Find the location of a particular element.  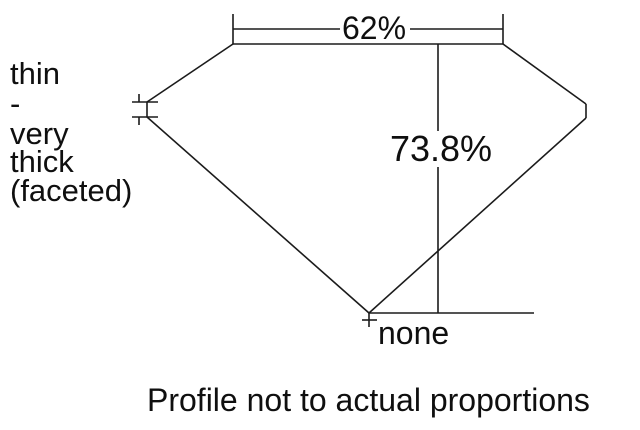

culet-mark is located at coordinates (369, 320).